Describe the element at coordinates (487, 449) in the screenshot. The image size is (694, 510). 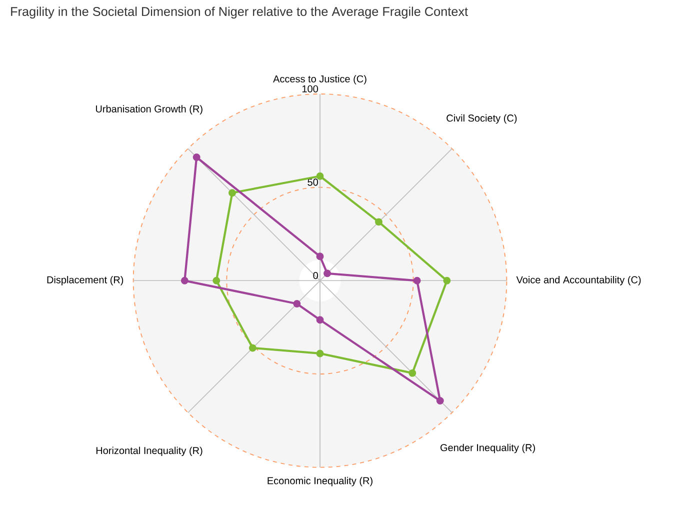
I see `spoke-label: Gender Inequality (R)` at that location.